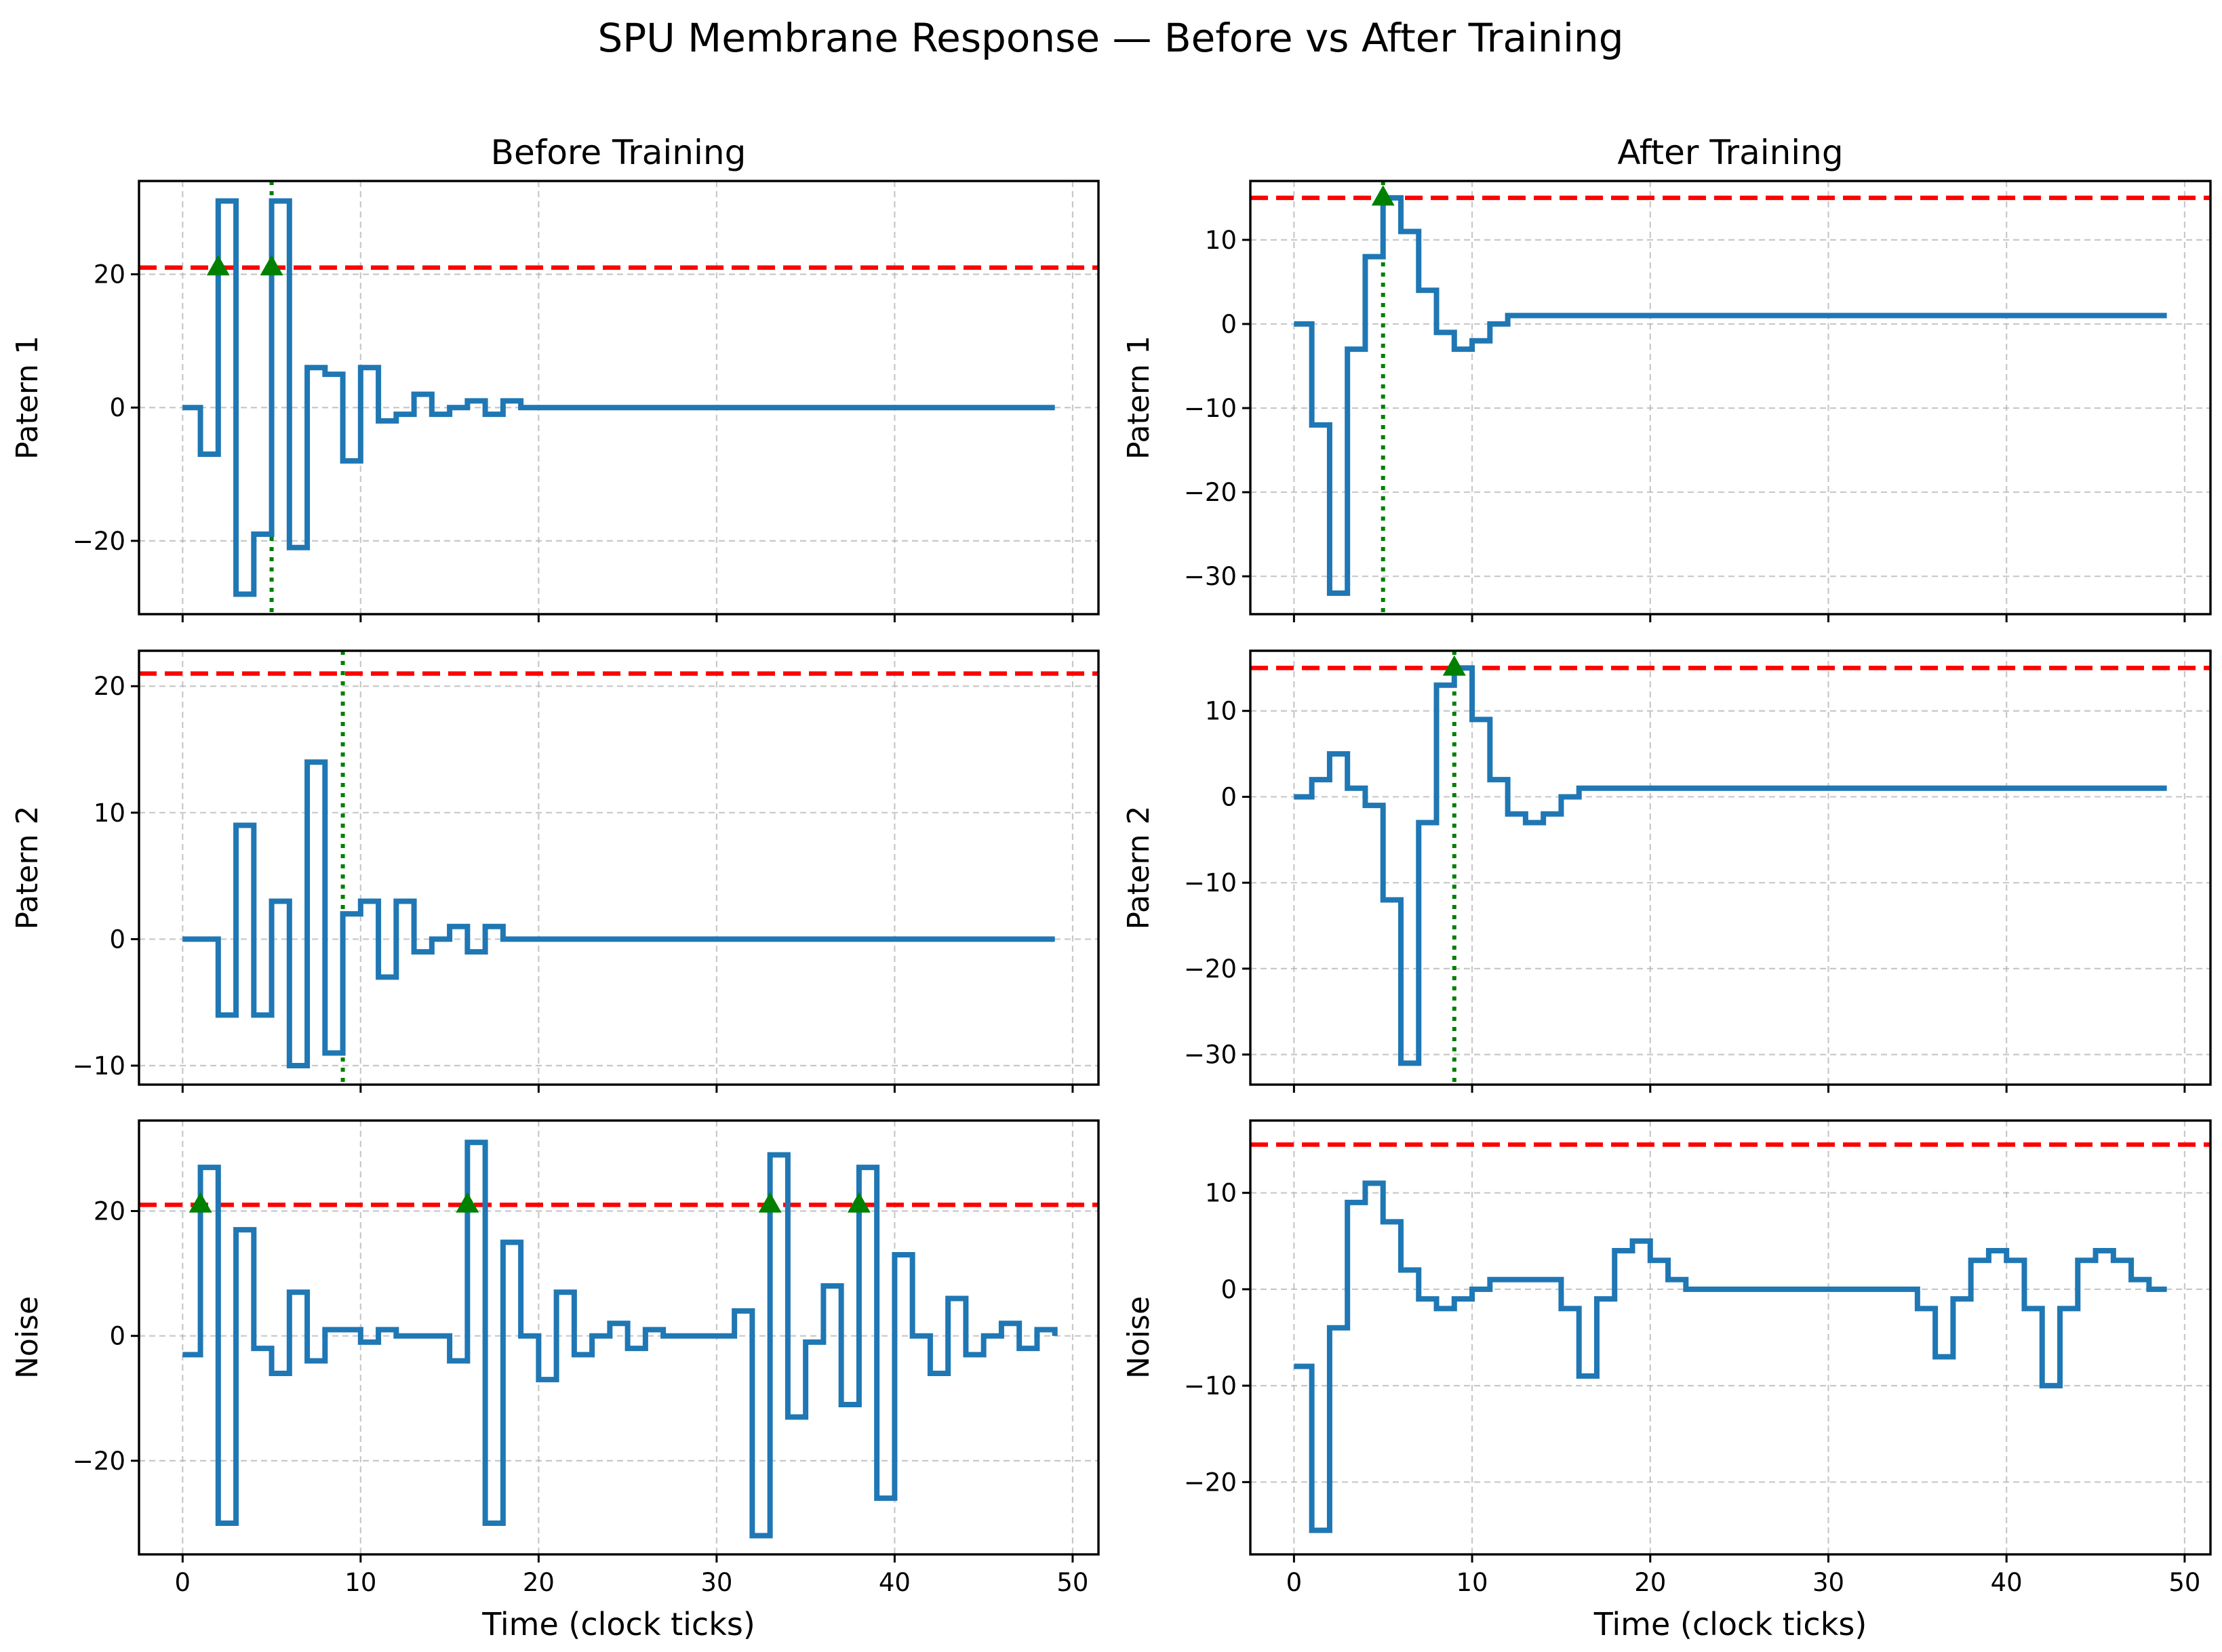 Image resolution: width=2222 pixels, height=1652 pixels. I want to click on subplot-2: −30 −20 −10 0 10 Patern 1, so click(1667, 401).